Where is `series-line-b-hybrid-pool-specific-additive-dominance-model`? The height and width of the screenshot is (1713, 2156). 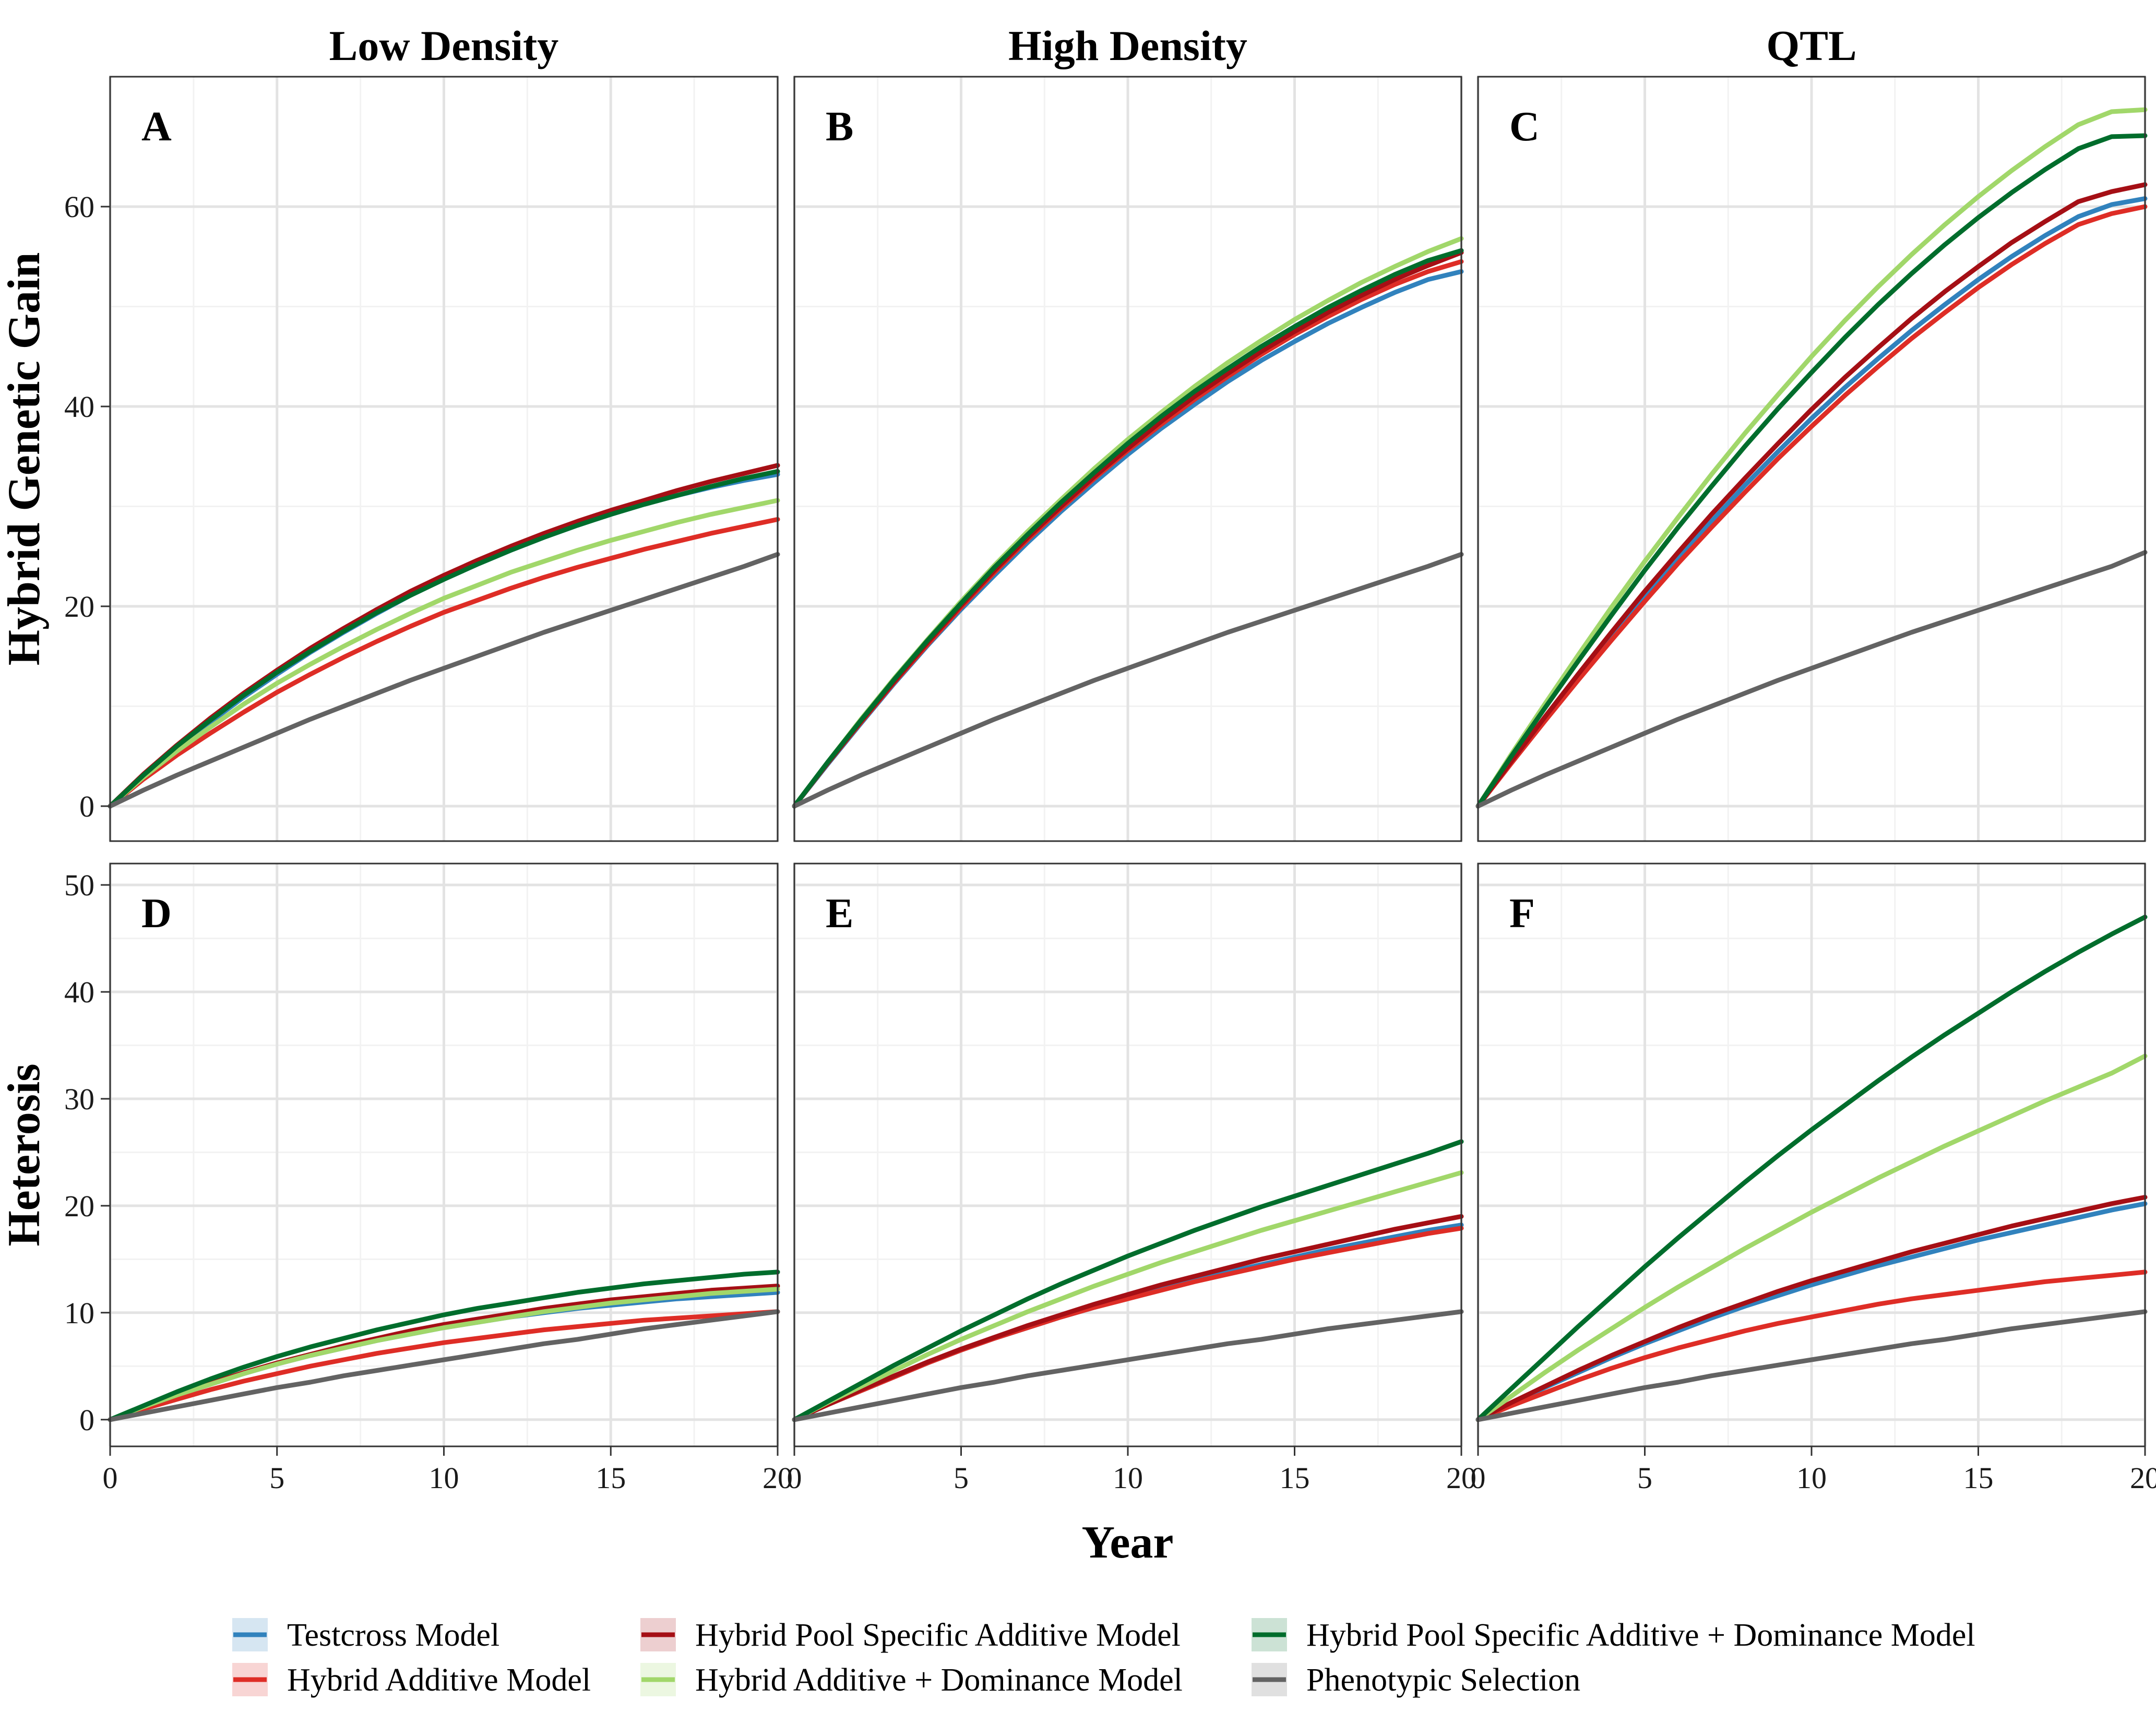 series-line-b-hybrid-pool-specific-additive-dominance-model is located at coordinates (1128, 528).